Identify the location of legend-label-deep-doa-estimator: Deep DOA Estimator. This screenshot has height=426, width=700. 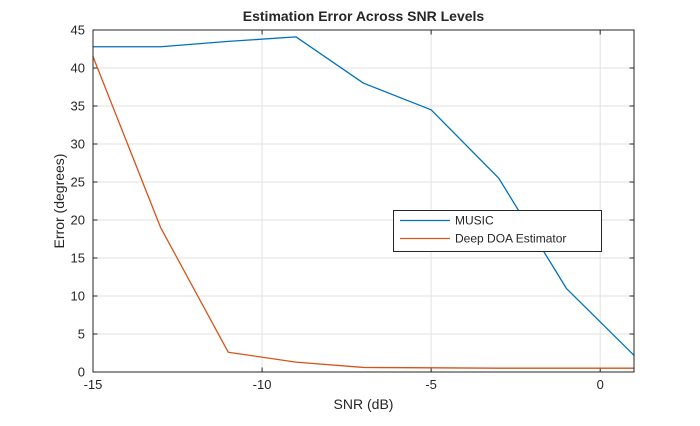
(510, 239).